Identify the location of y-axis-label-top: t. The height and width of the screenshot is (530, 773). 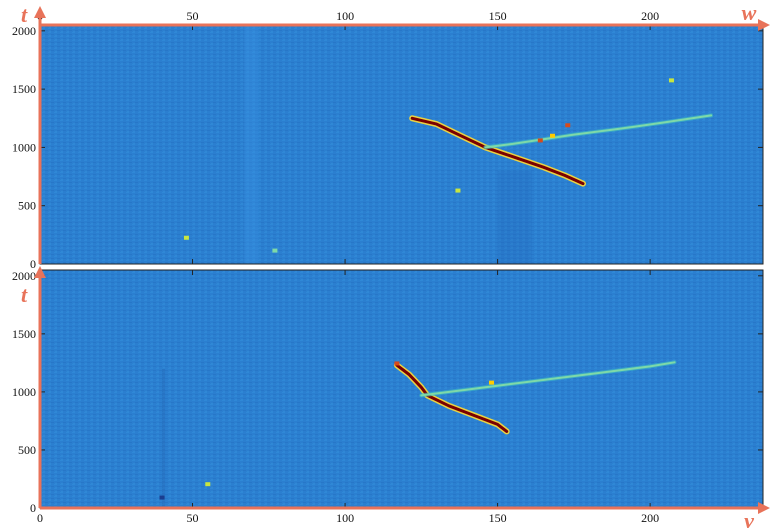
(24, 14).